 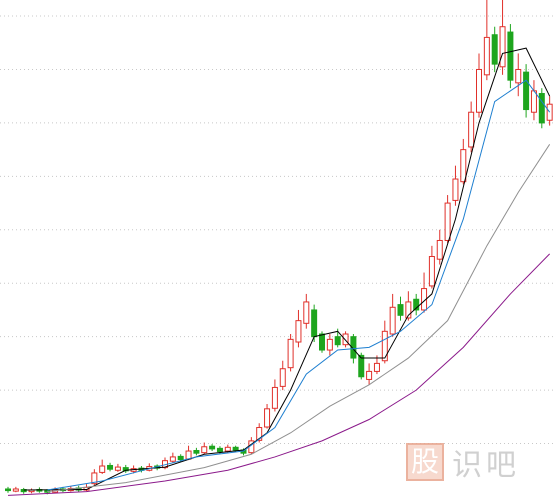 I want to click on watermark-text: 识吧, so click(x=486, y=465).